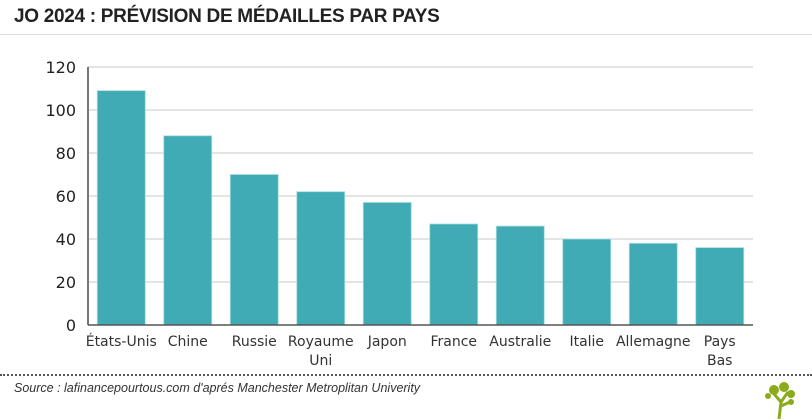  I want to click on x-tick-label: États-Unis, so click(121, 341).